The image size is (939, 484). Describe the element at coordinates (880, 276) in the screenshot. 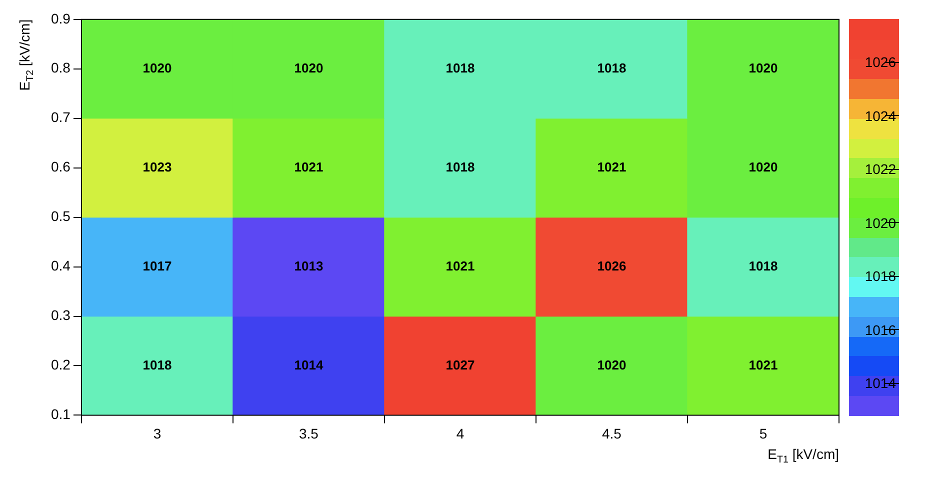

I see `color-bar-label: 1018` at that location.